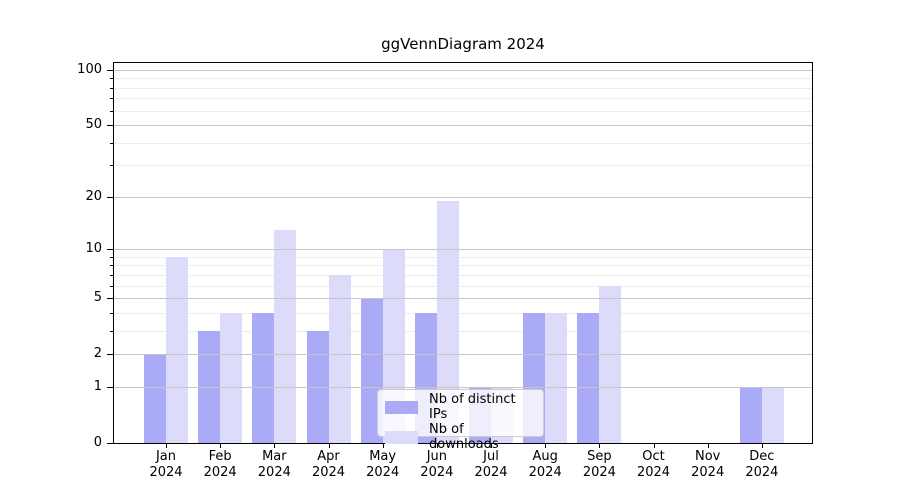 Image resolution: width=900 pixels, height=500 pixels. I want to click on x-tick-month: Oct, so click(653, 456).